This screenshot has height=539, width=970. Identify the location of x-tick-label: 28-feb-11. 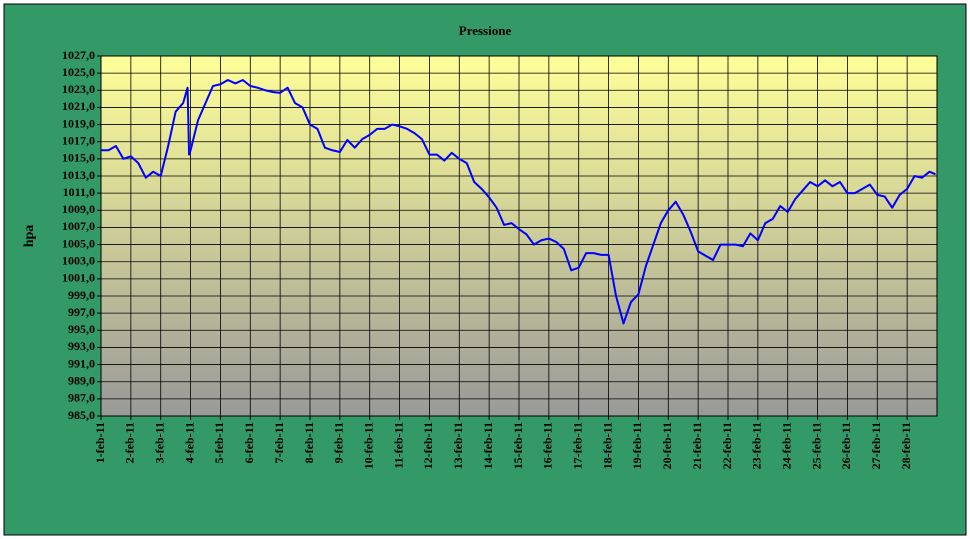
(906, 445).